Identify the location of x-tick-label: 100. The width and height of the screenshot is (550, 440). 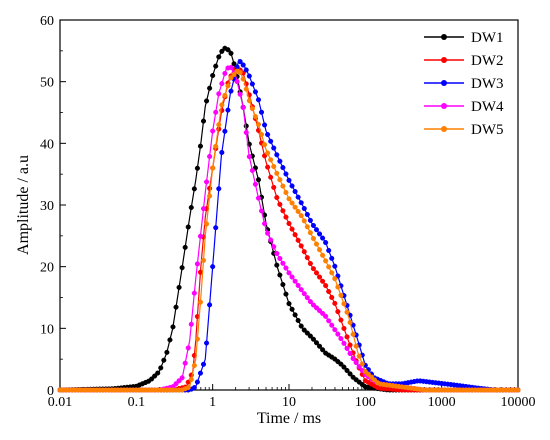
(365, 402).